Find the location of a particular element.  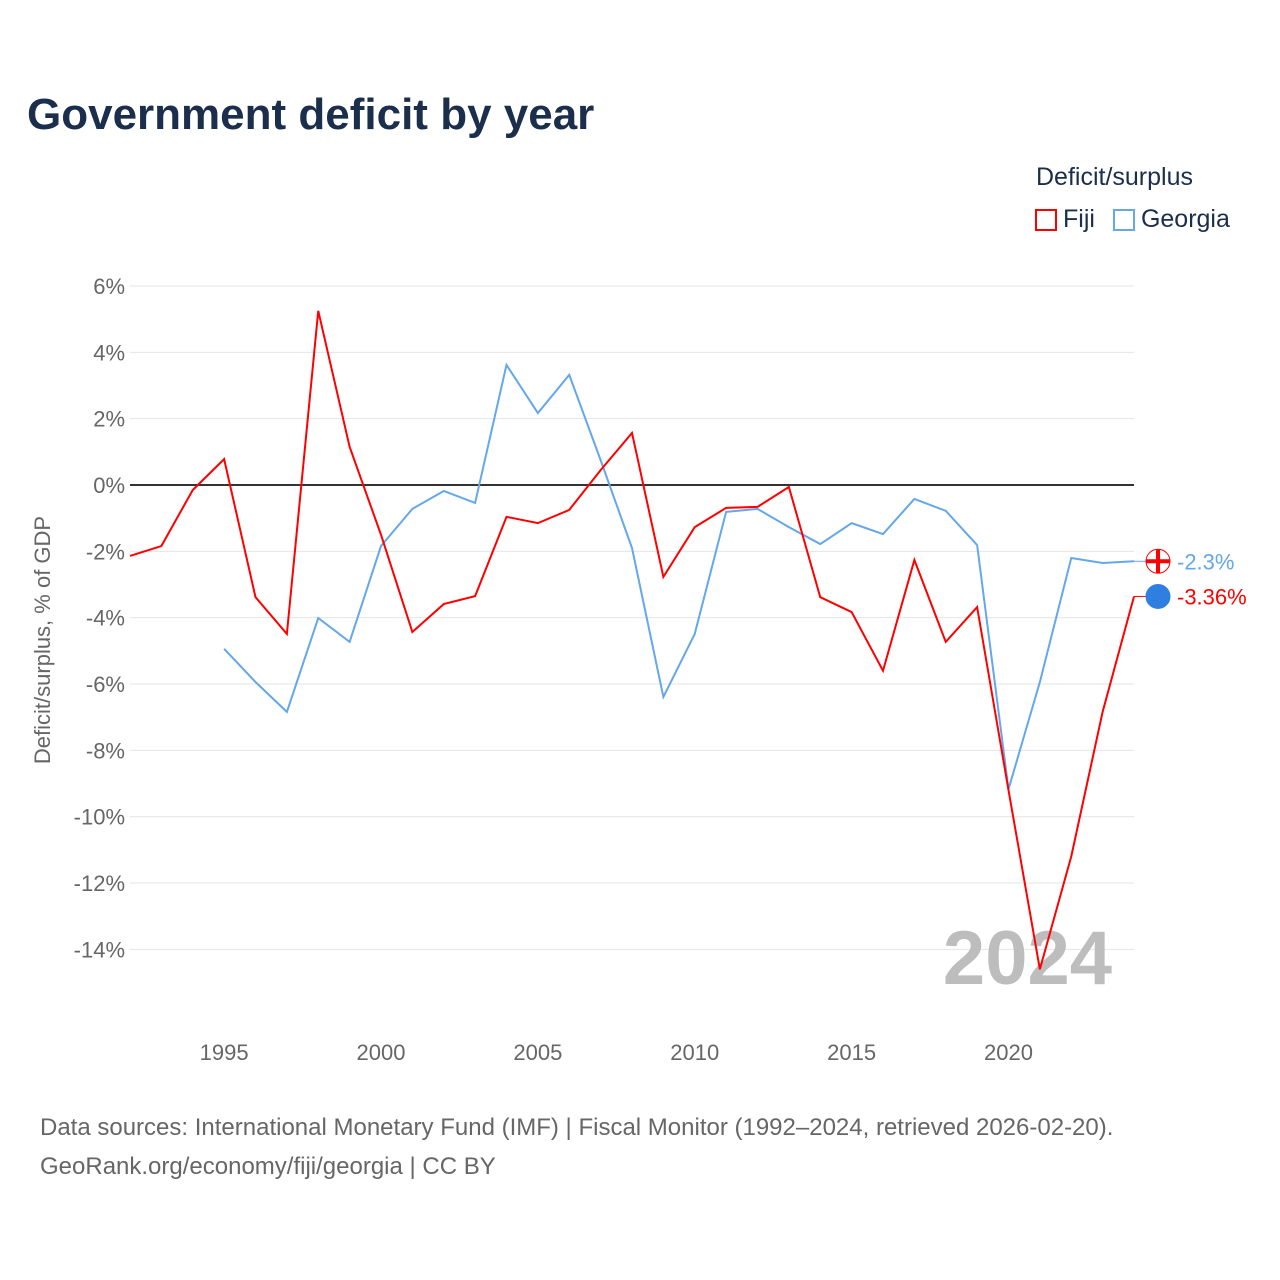

x-tick-label: 2020 is located at coordinates (1008, 1052).